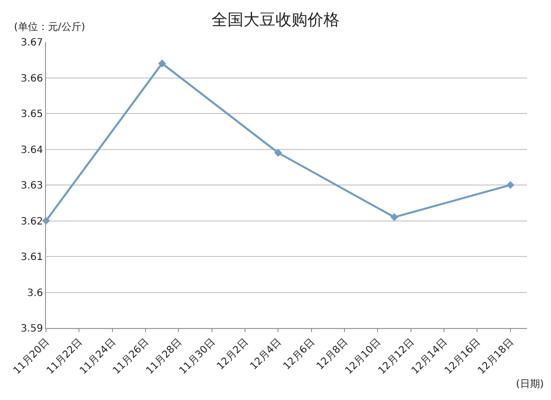 The width and height of the screenshot is (551, 400). What do you see at coordinates (31, 78) in the screenshot?
I see `y-tick-label: 3.66` at bounding box center [31, 78].